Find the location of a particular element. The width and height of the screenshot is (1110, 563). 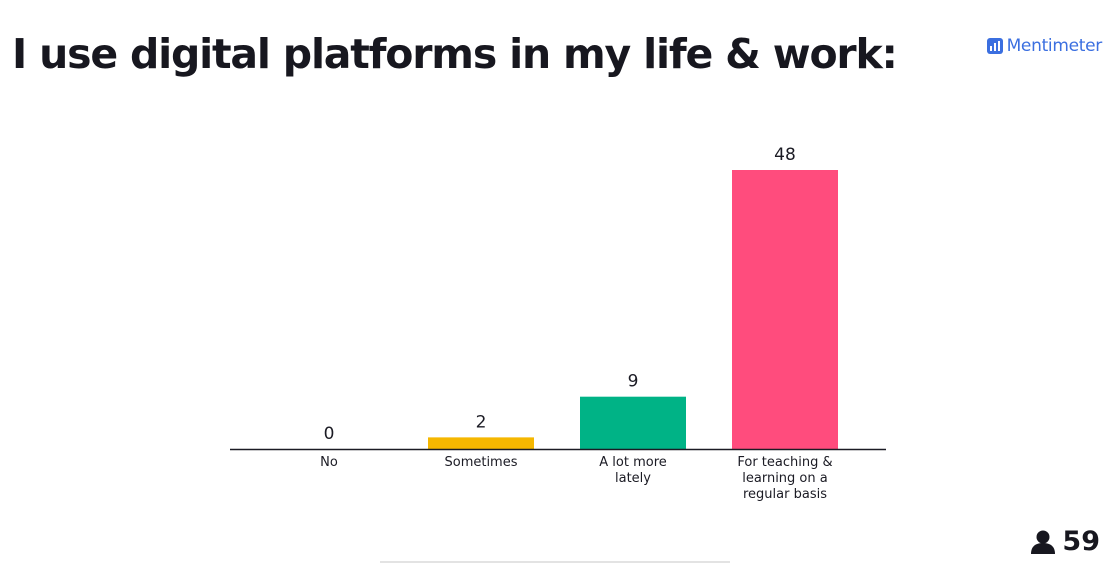

category-label: No is located at coordinates (329, 462).